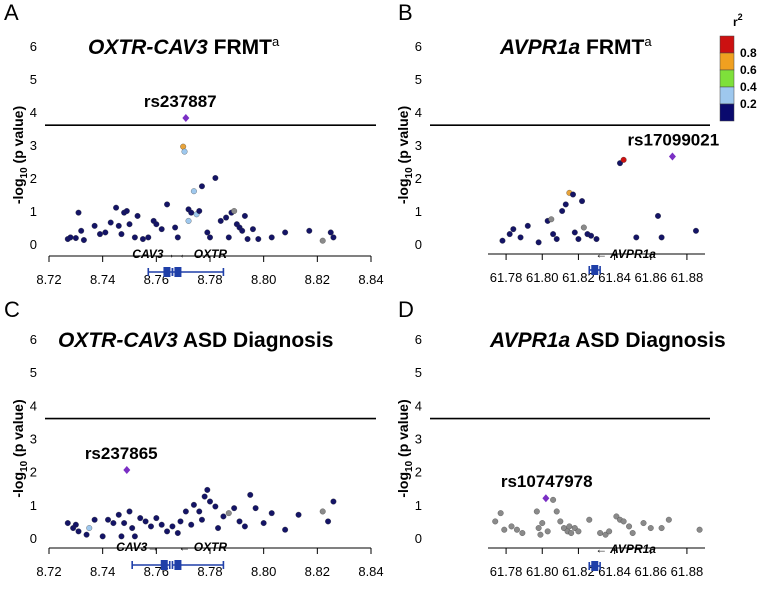 Image resolution: width=765 pixels, height=591 pixels. Describe the element at coordinates (578, 277) in the screenshot. I see `x-tick-label: 61.82` at that location.